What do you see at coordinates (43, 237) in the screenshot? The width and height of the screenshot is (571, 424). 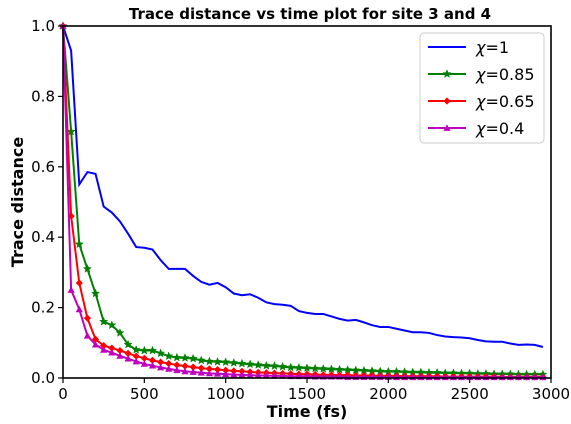 I see `y-tick-label: 0.4` at bounding box center [43, 237].